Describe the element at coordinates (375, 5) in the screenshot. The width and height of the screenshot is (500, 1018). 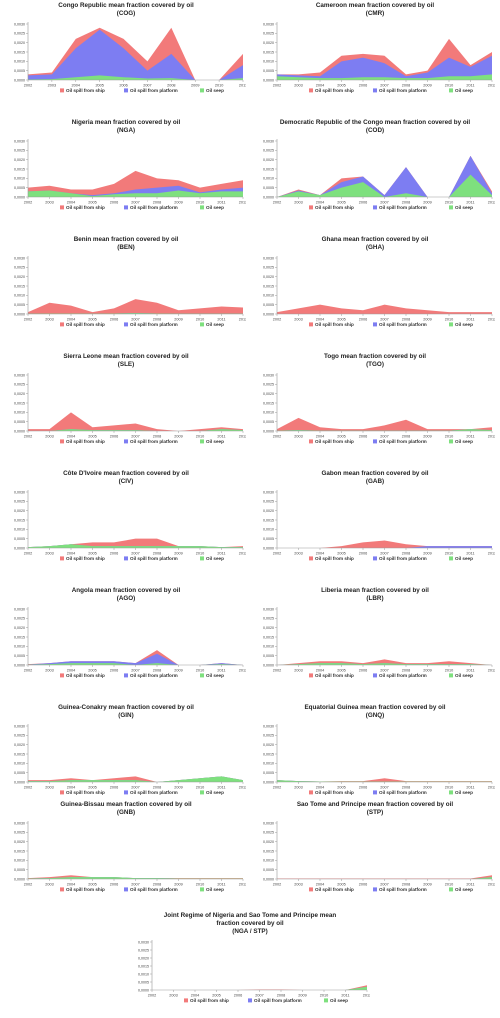
I see `chart-title: Cameroon mean fraction covered by oil` at that location.